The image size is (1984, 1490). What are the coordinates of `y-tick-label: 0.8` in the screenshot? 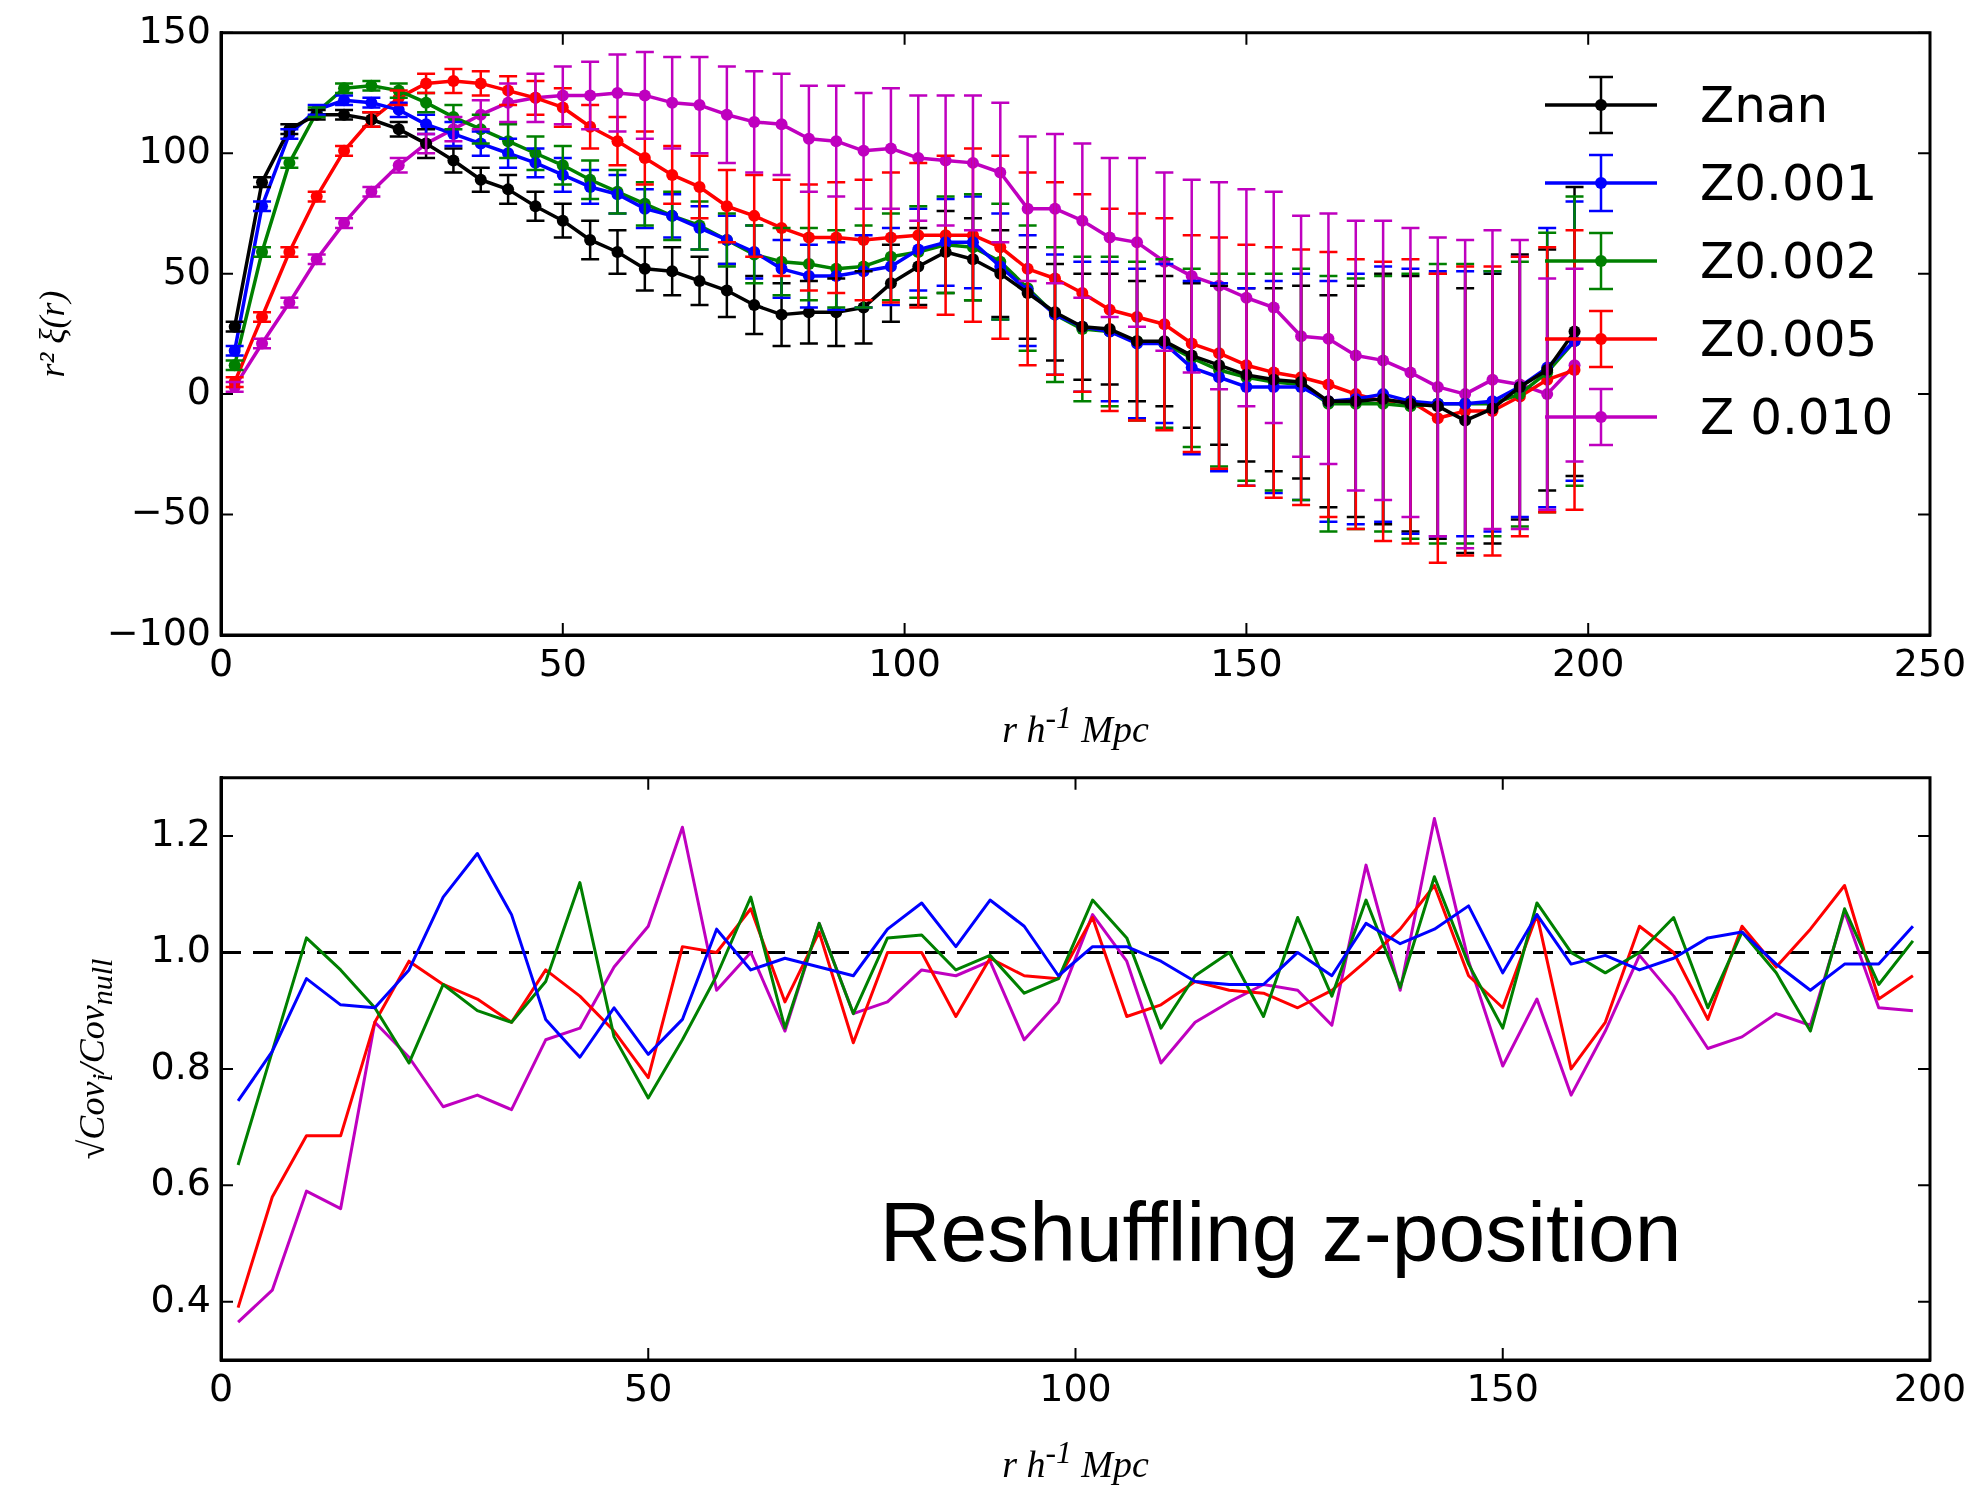 It's located at (180, 1065).